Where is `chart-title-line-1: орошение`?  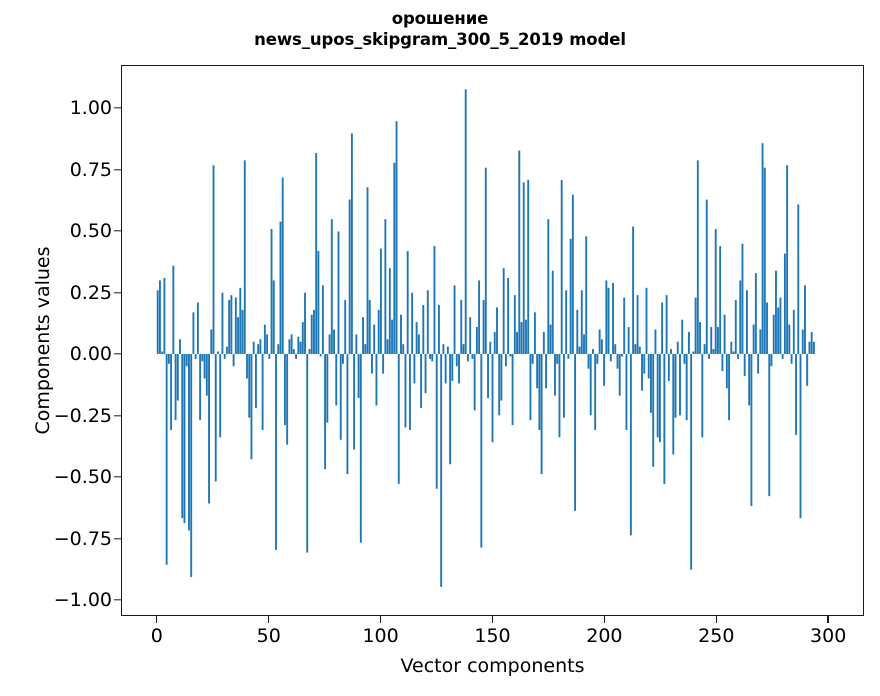
chart-title-line-1: орошение is located at coordinates (440, 18).